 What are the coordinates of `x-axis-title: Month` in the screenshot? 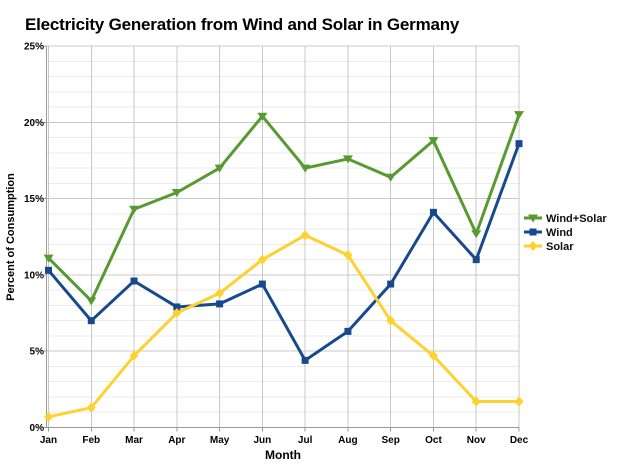 It's located at (283, 455).